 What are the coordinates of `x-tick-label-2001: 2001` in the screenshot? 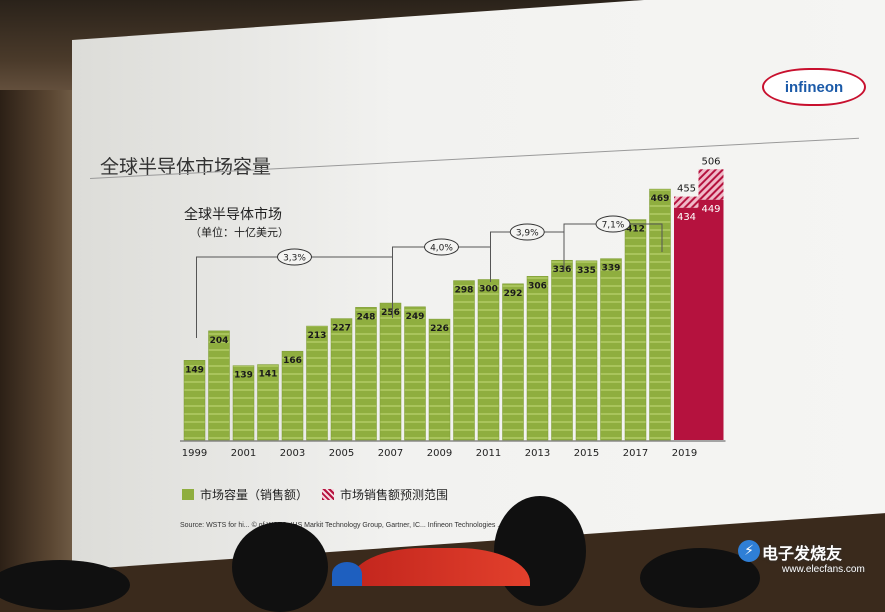 It's located at (243, 453).